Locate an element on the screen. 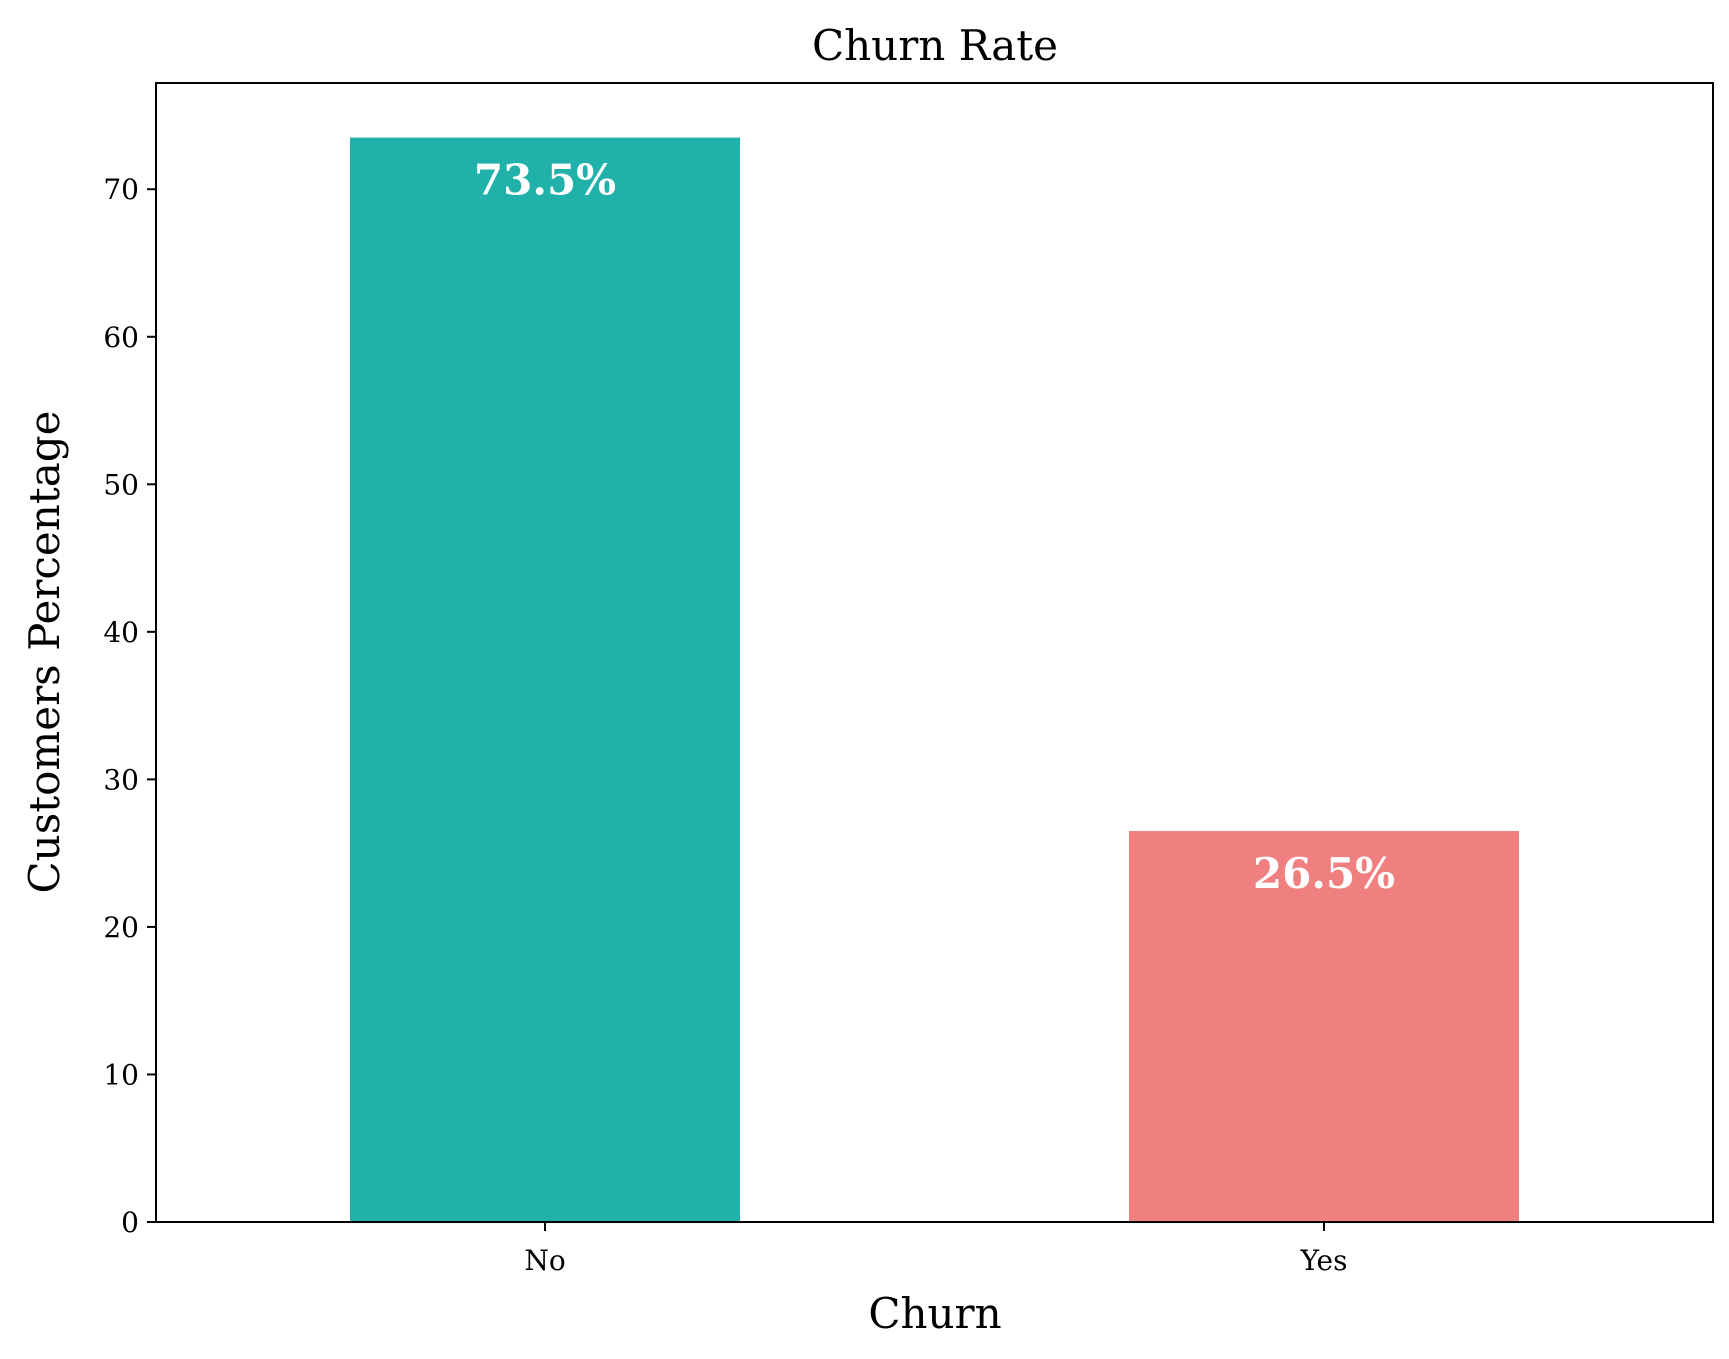  y-tick-label: 60 is located at coordinates (121, 337).